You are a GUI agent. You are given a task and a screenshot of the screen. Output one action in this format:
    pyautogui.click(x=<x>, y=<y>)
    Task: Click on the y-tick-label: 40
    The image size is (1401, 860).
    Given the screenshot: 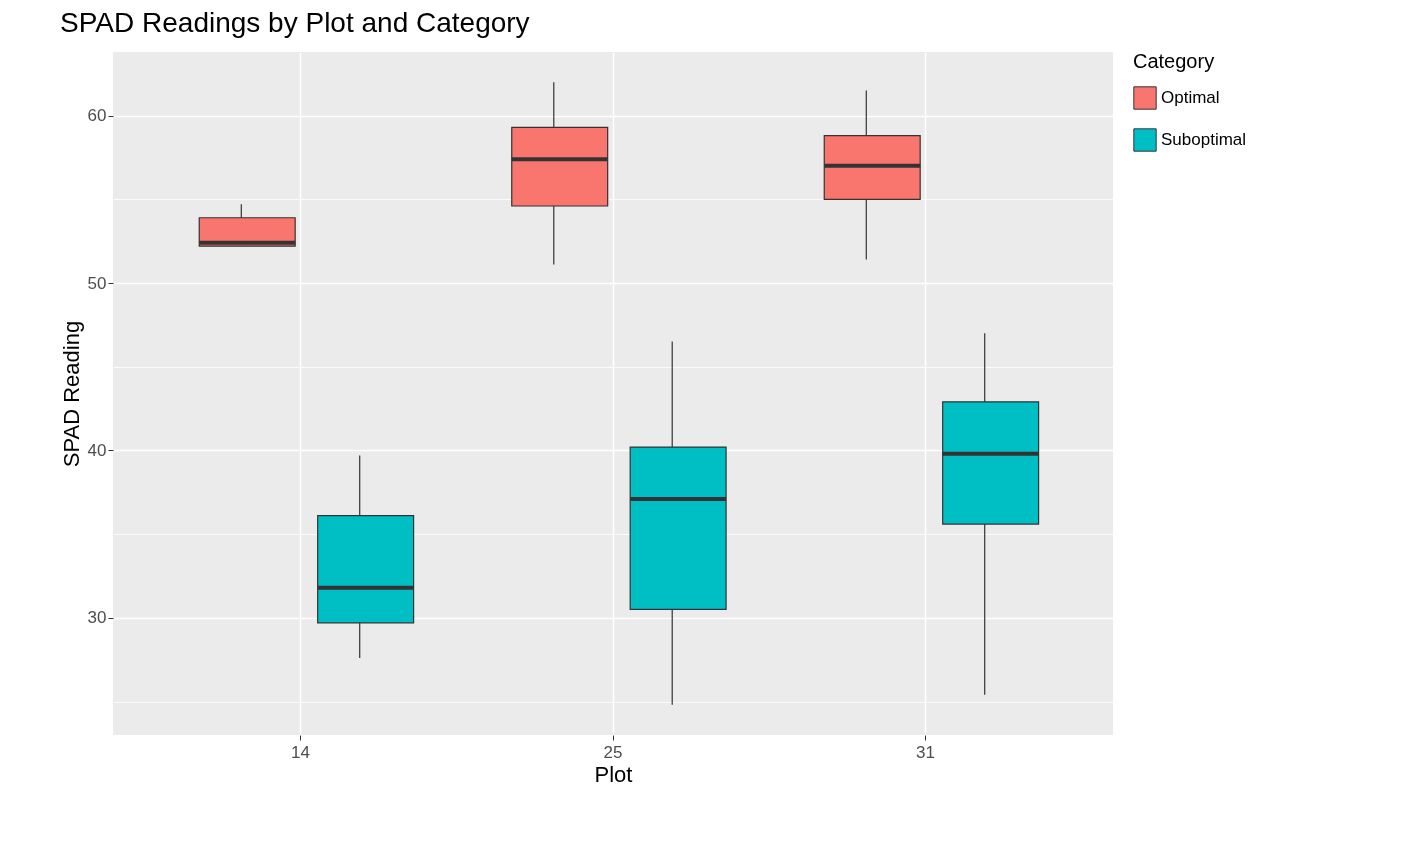 What is the action you would take?
    pyautogui.click(x=97, y=450)
    